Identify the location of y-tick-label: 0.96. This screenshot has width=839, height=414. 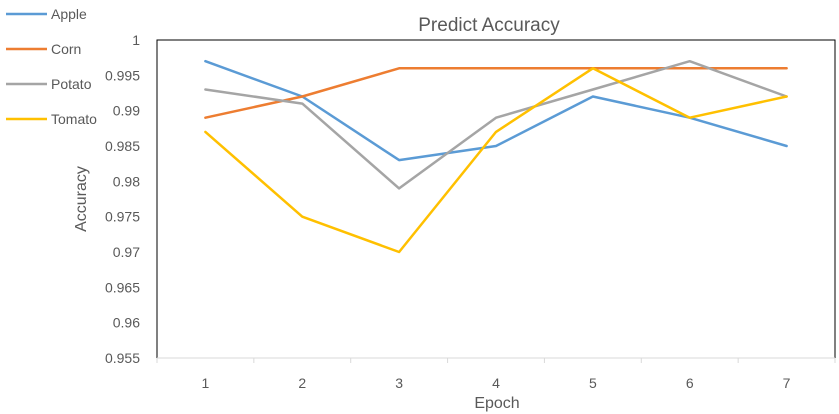
(126, 323).